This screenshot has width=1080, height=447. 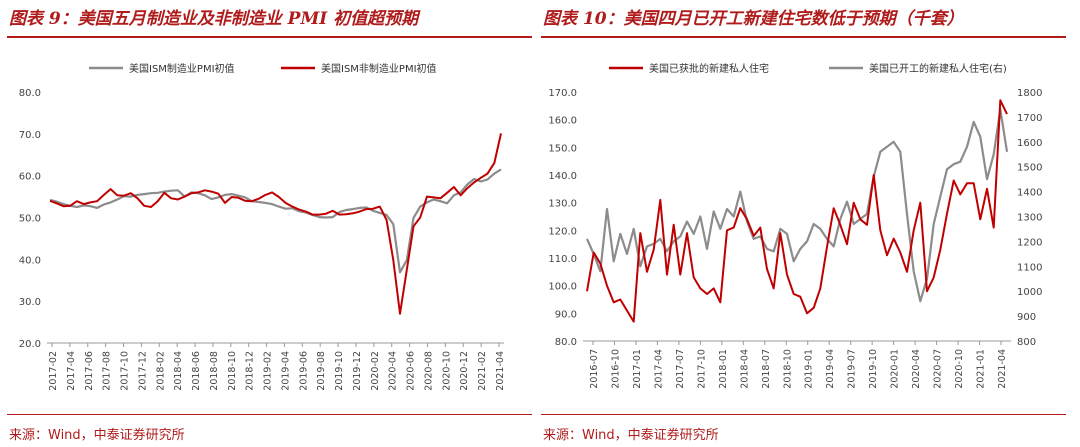 What do you see at coordinates (30, 260) in the screenshot?
I see `y-tick-label: 40.0` at bounding box center [30, 260].